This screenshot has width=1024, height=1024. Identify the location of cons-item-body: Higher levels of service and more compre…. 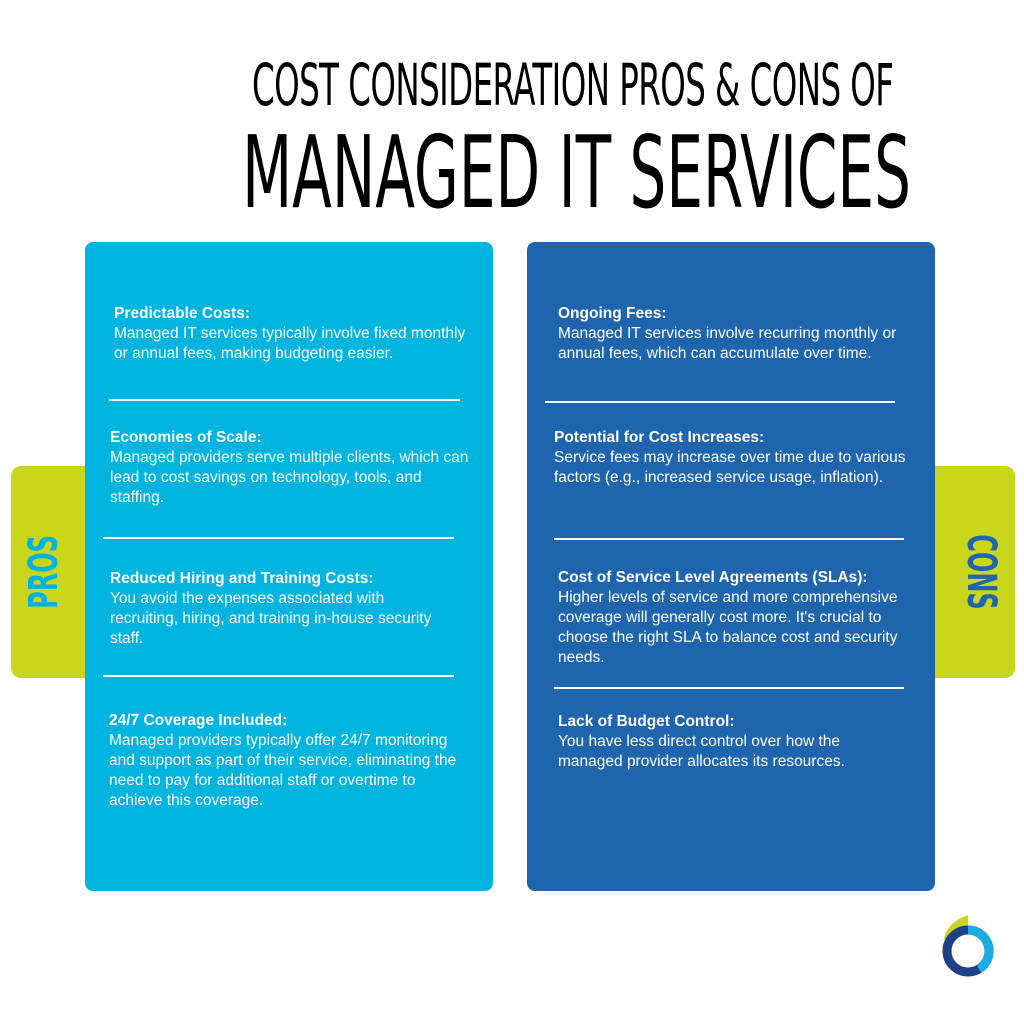
(728, 627).